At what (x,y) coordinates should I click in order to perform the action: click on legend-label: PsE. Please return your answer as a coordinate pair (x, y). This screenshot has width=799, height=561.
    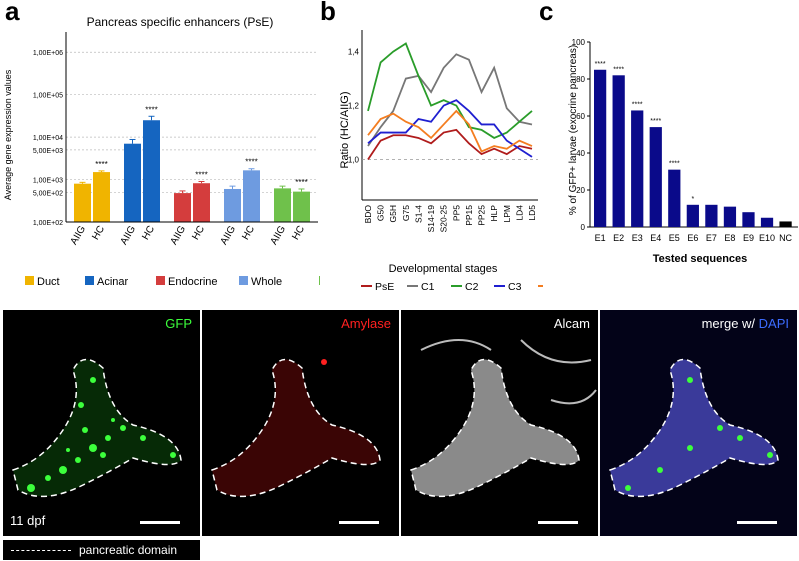
    Looking at the image, I should click on (384, 287).